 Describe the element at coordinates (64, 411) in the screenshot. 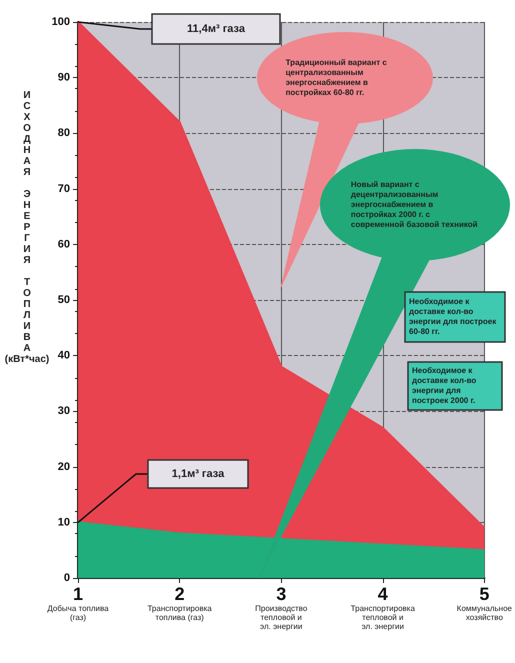

I see `y-tick-label: 30` at that location.